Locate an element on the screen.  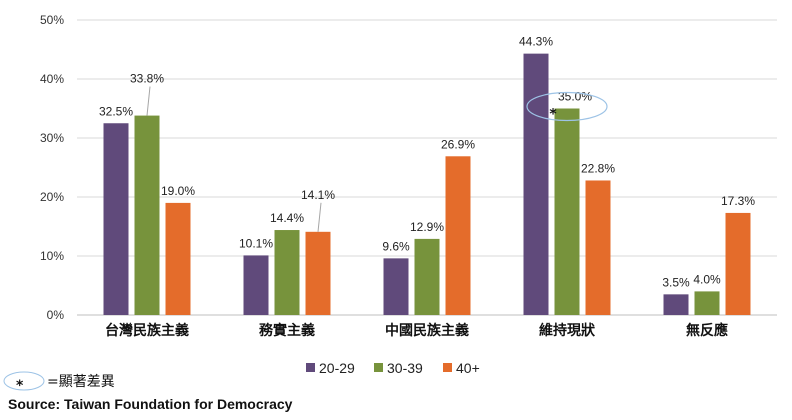
data-label: 14.1% is located at coordinates (318, 195).